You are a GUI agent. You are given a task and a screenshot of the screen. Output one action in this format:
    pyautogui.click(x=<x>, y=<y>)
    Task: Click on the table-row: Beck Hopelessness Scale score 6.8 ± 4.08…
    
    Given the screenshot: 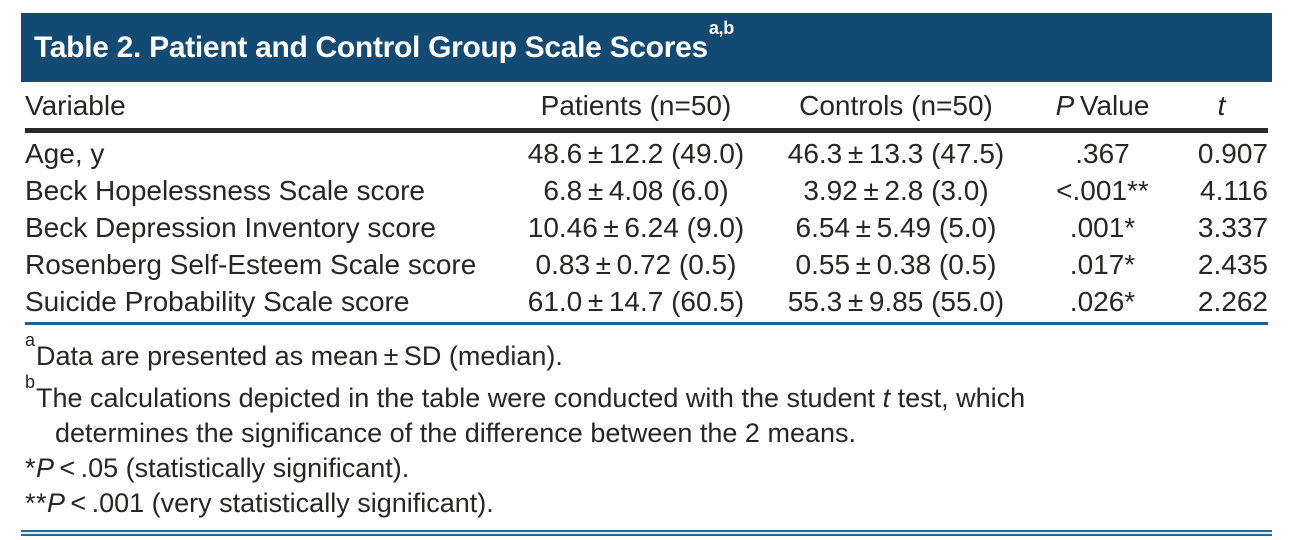 What is the action you would take?
    pyautogui.click(x=646, y=190)
    